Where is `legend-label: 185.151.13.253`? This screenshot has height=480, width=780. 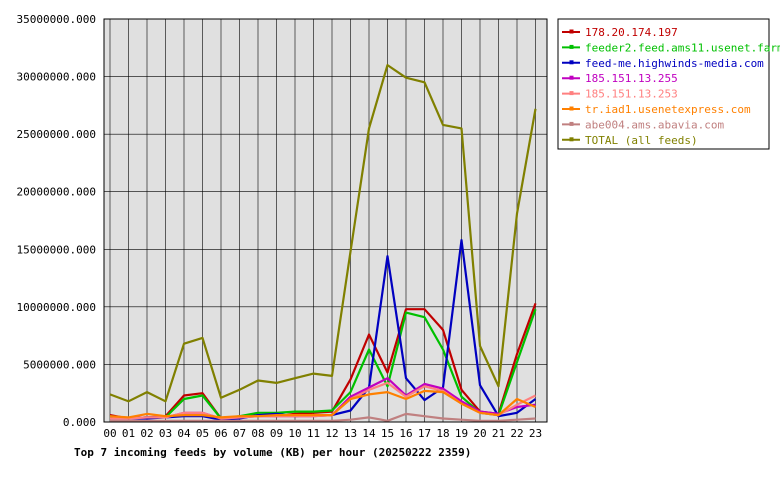
legend-label: 185.151.13.253 is located at coordinates (631, 94).